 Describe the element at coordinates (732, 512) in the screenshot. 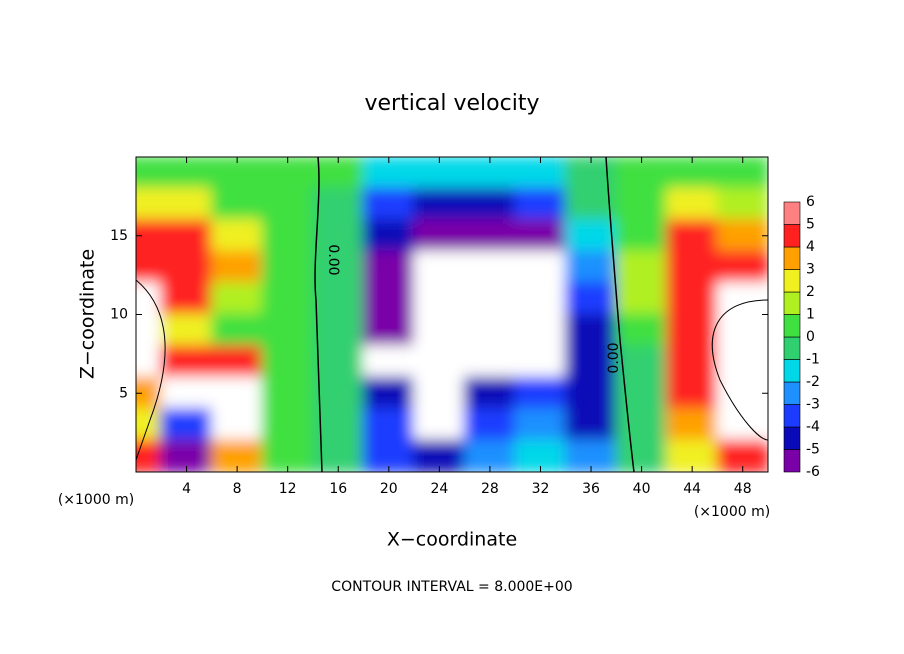

I see `x-unit: (×1000 m)` at that location.